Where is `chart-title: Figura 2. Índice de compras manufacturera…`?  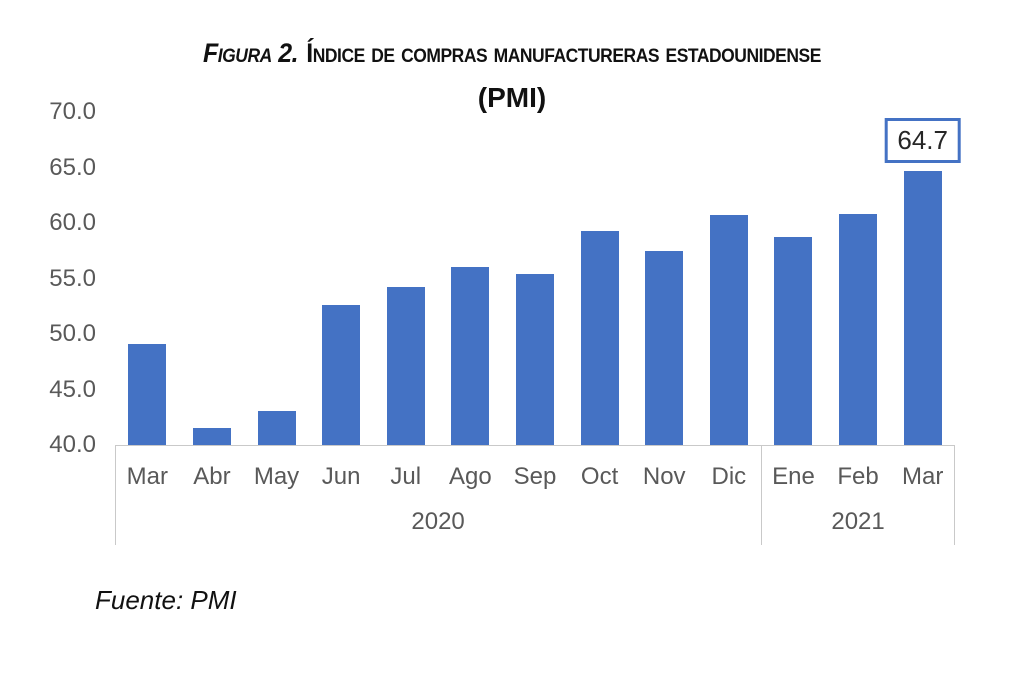
chart-title: Figura 2. Índice de compras manufacturera… is located at coordinates (512, 53).